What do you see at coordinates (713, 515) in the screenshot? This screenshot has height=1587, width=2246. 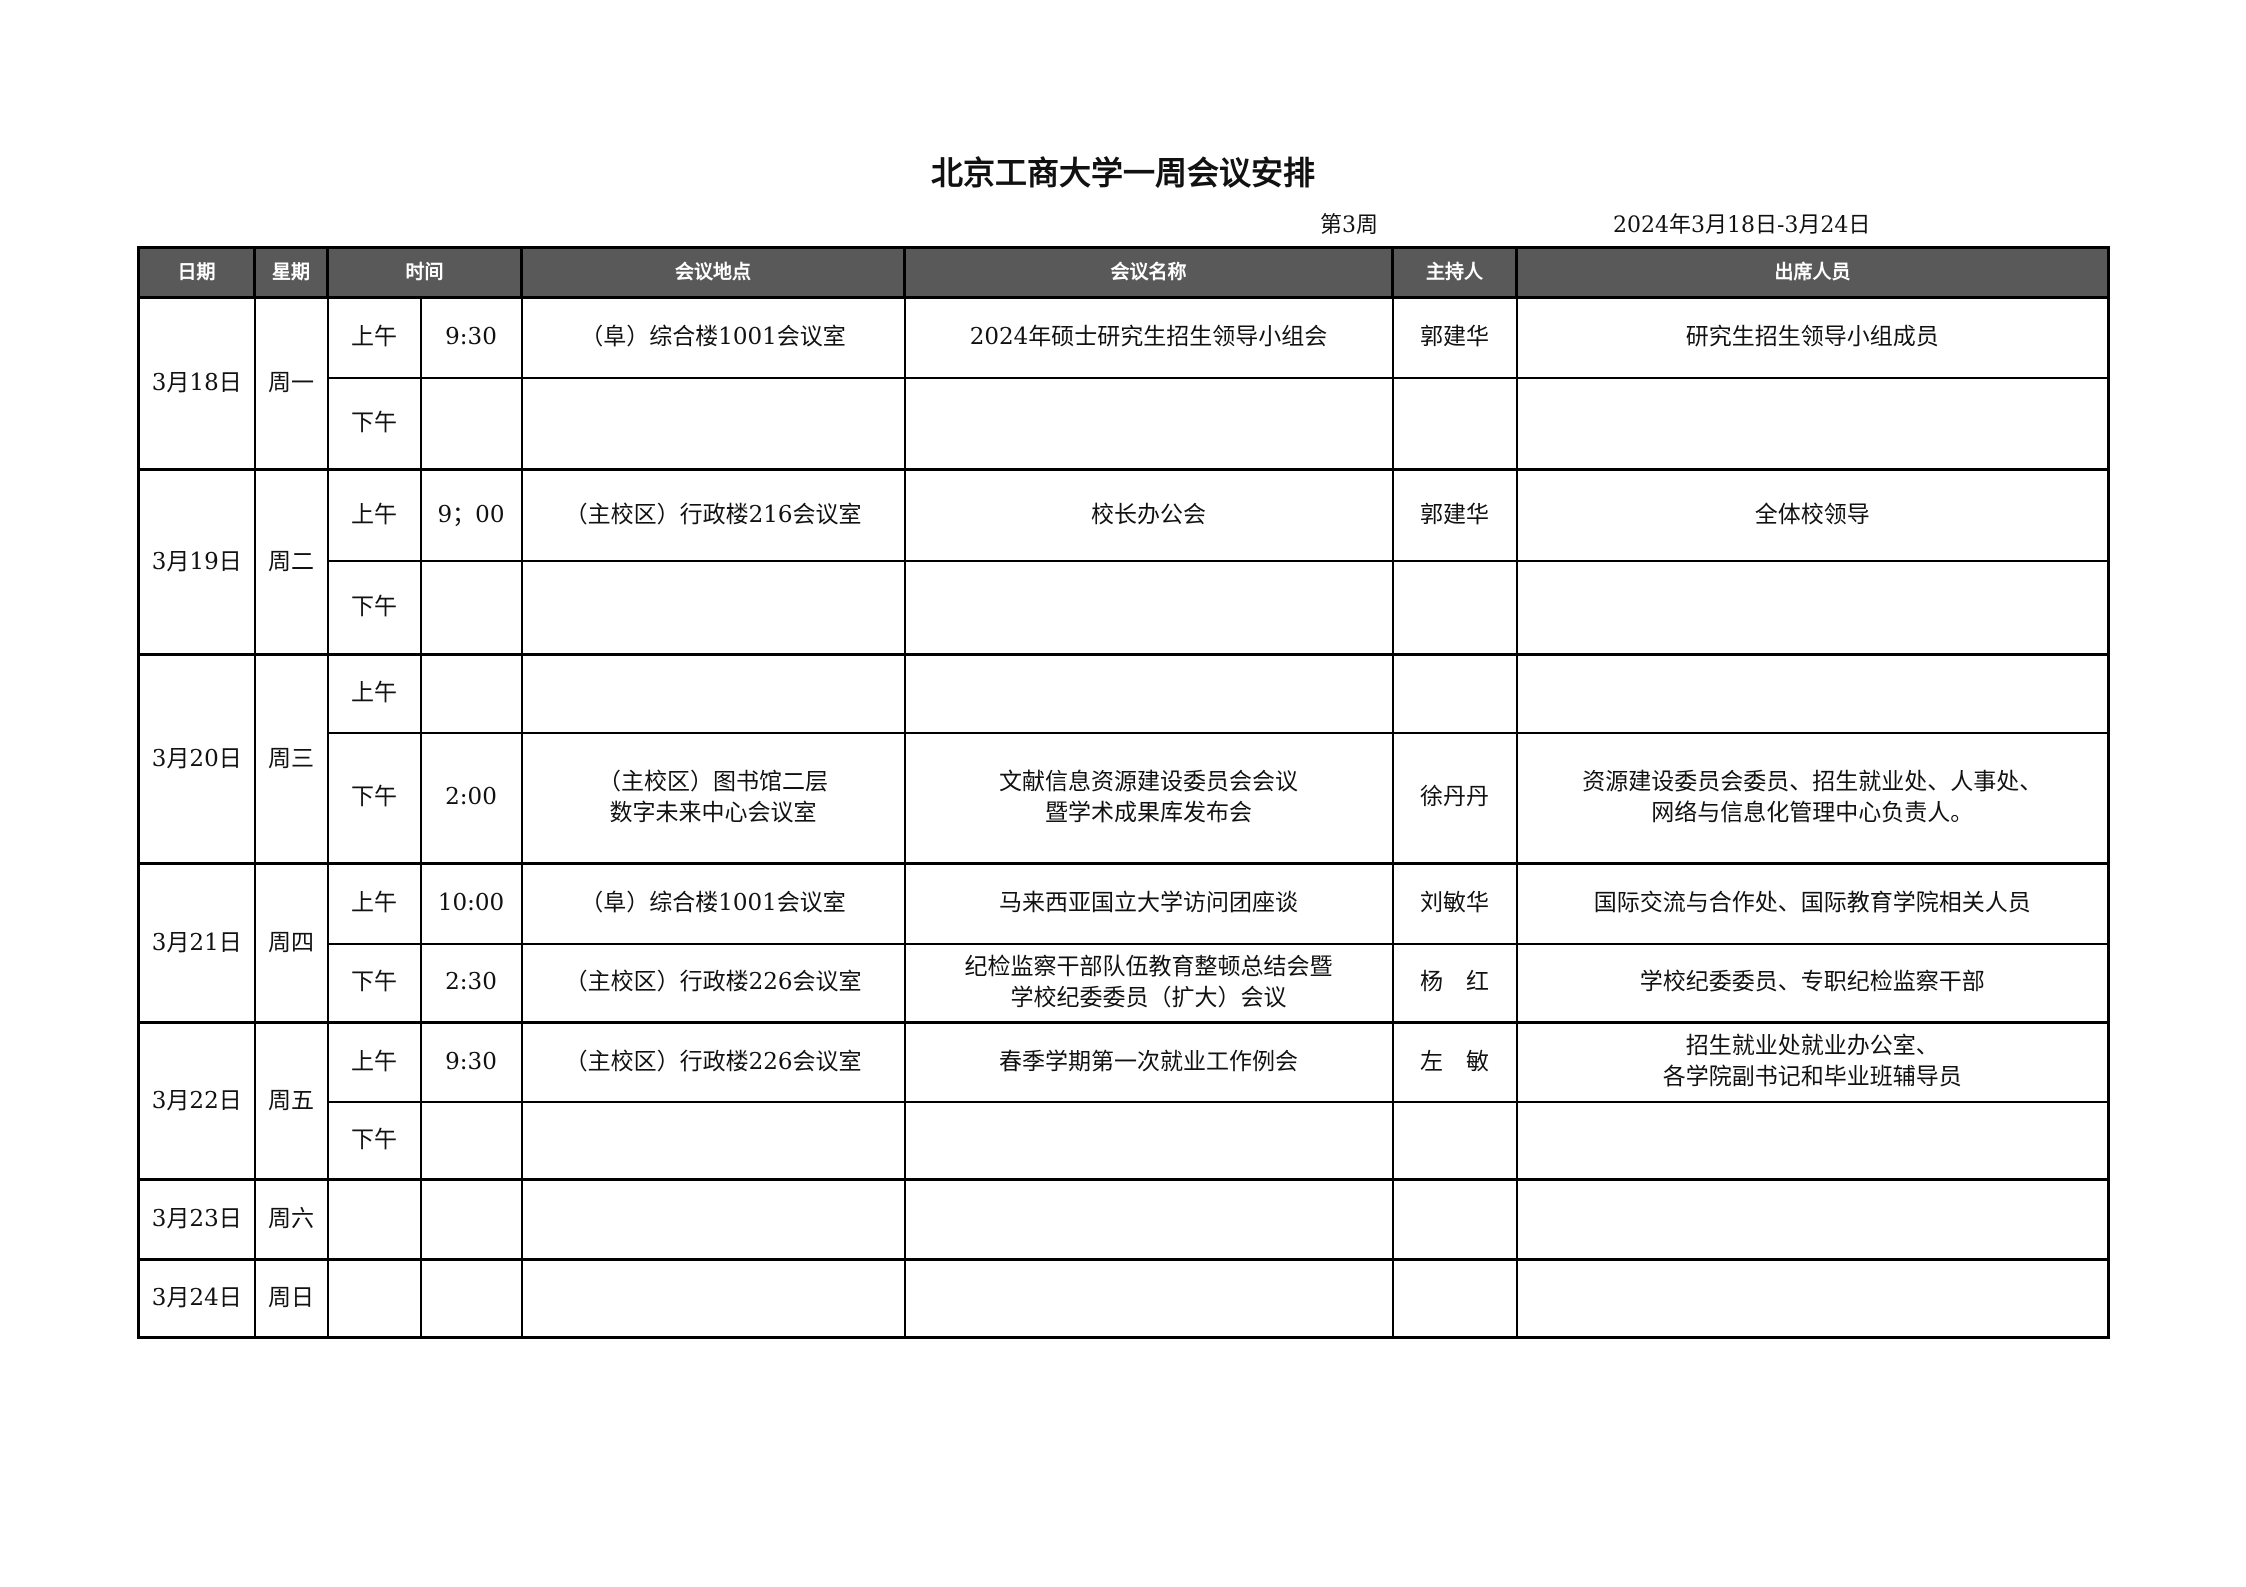 I see `location-cell: （主校区）行政楼216会议室` at bounding box center [713, 515].